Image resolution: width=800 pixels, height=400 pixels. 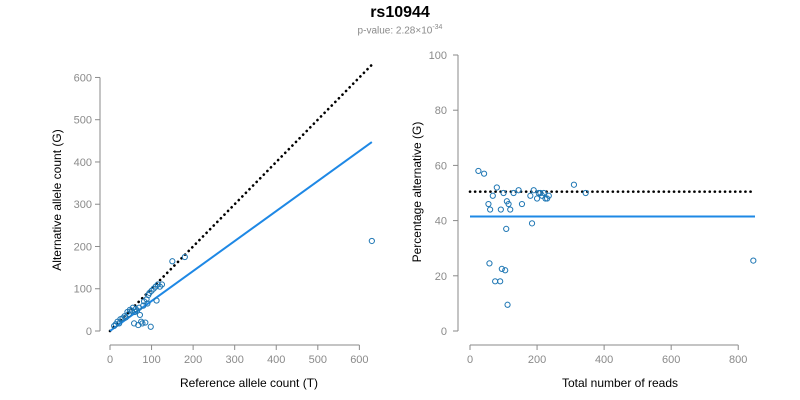 What do you see at coordinates (249, 383) in the screenshot?
I see `left-x-axis-title: Reference allele count (T)` at bounding box center [249, 383].